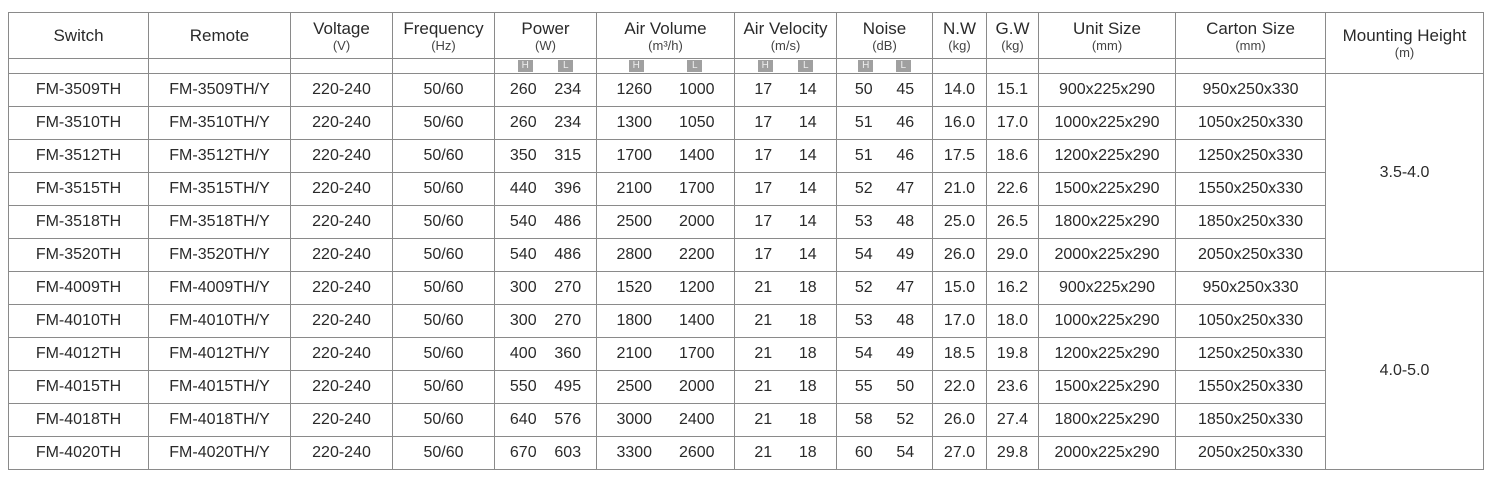  Describe the element at coordinates (545, 420) in the screenshot. I see `power-cell: 640 576` at that location.